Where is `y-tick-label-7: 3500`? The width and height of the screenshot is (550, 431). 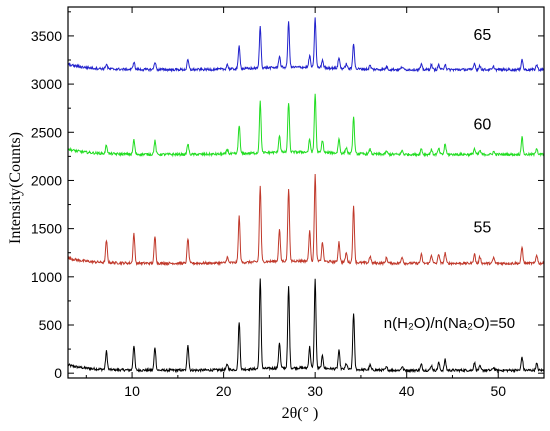 y-tick-label-7: 3500 is located at coordinates (46, 36).